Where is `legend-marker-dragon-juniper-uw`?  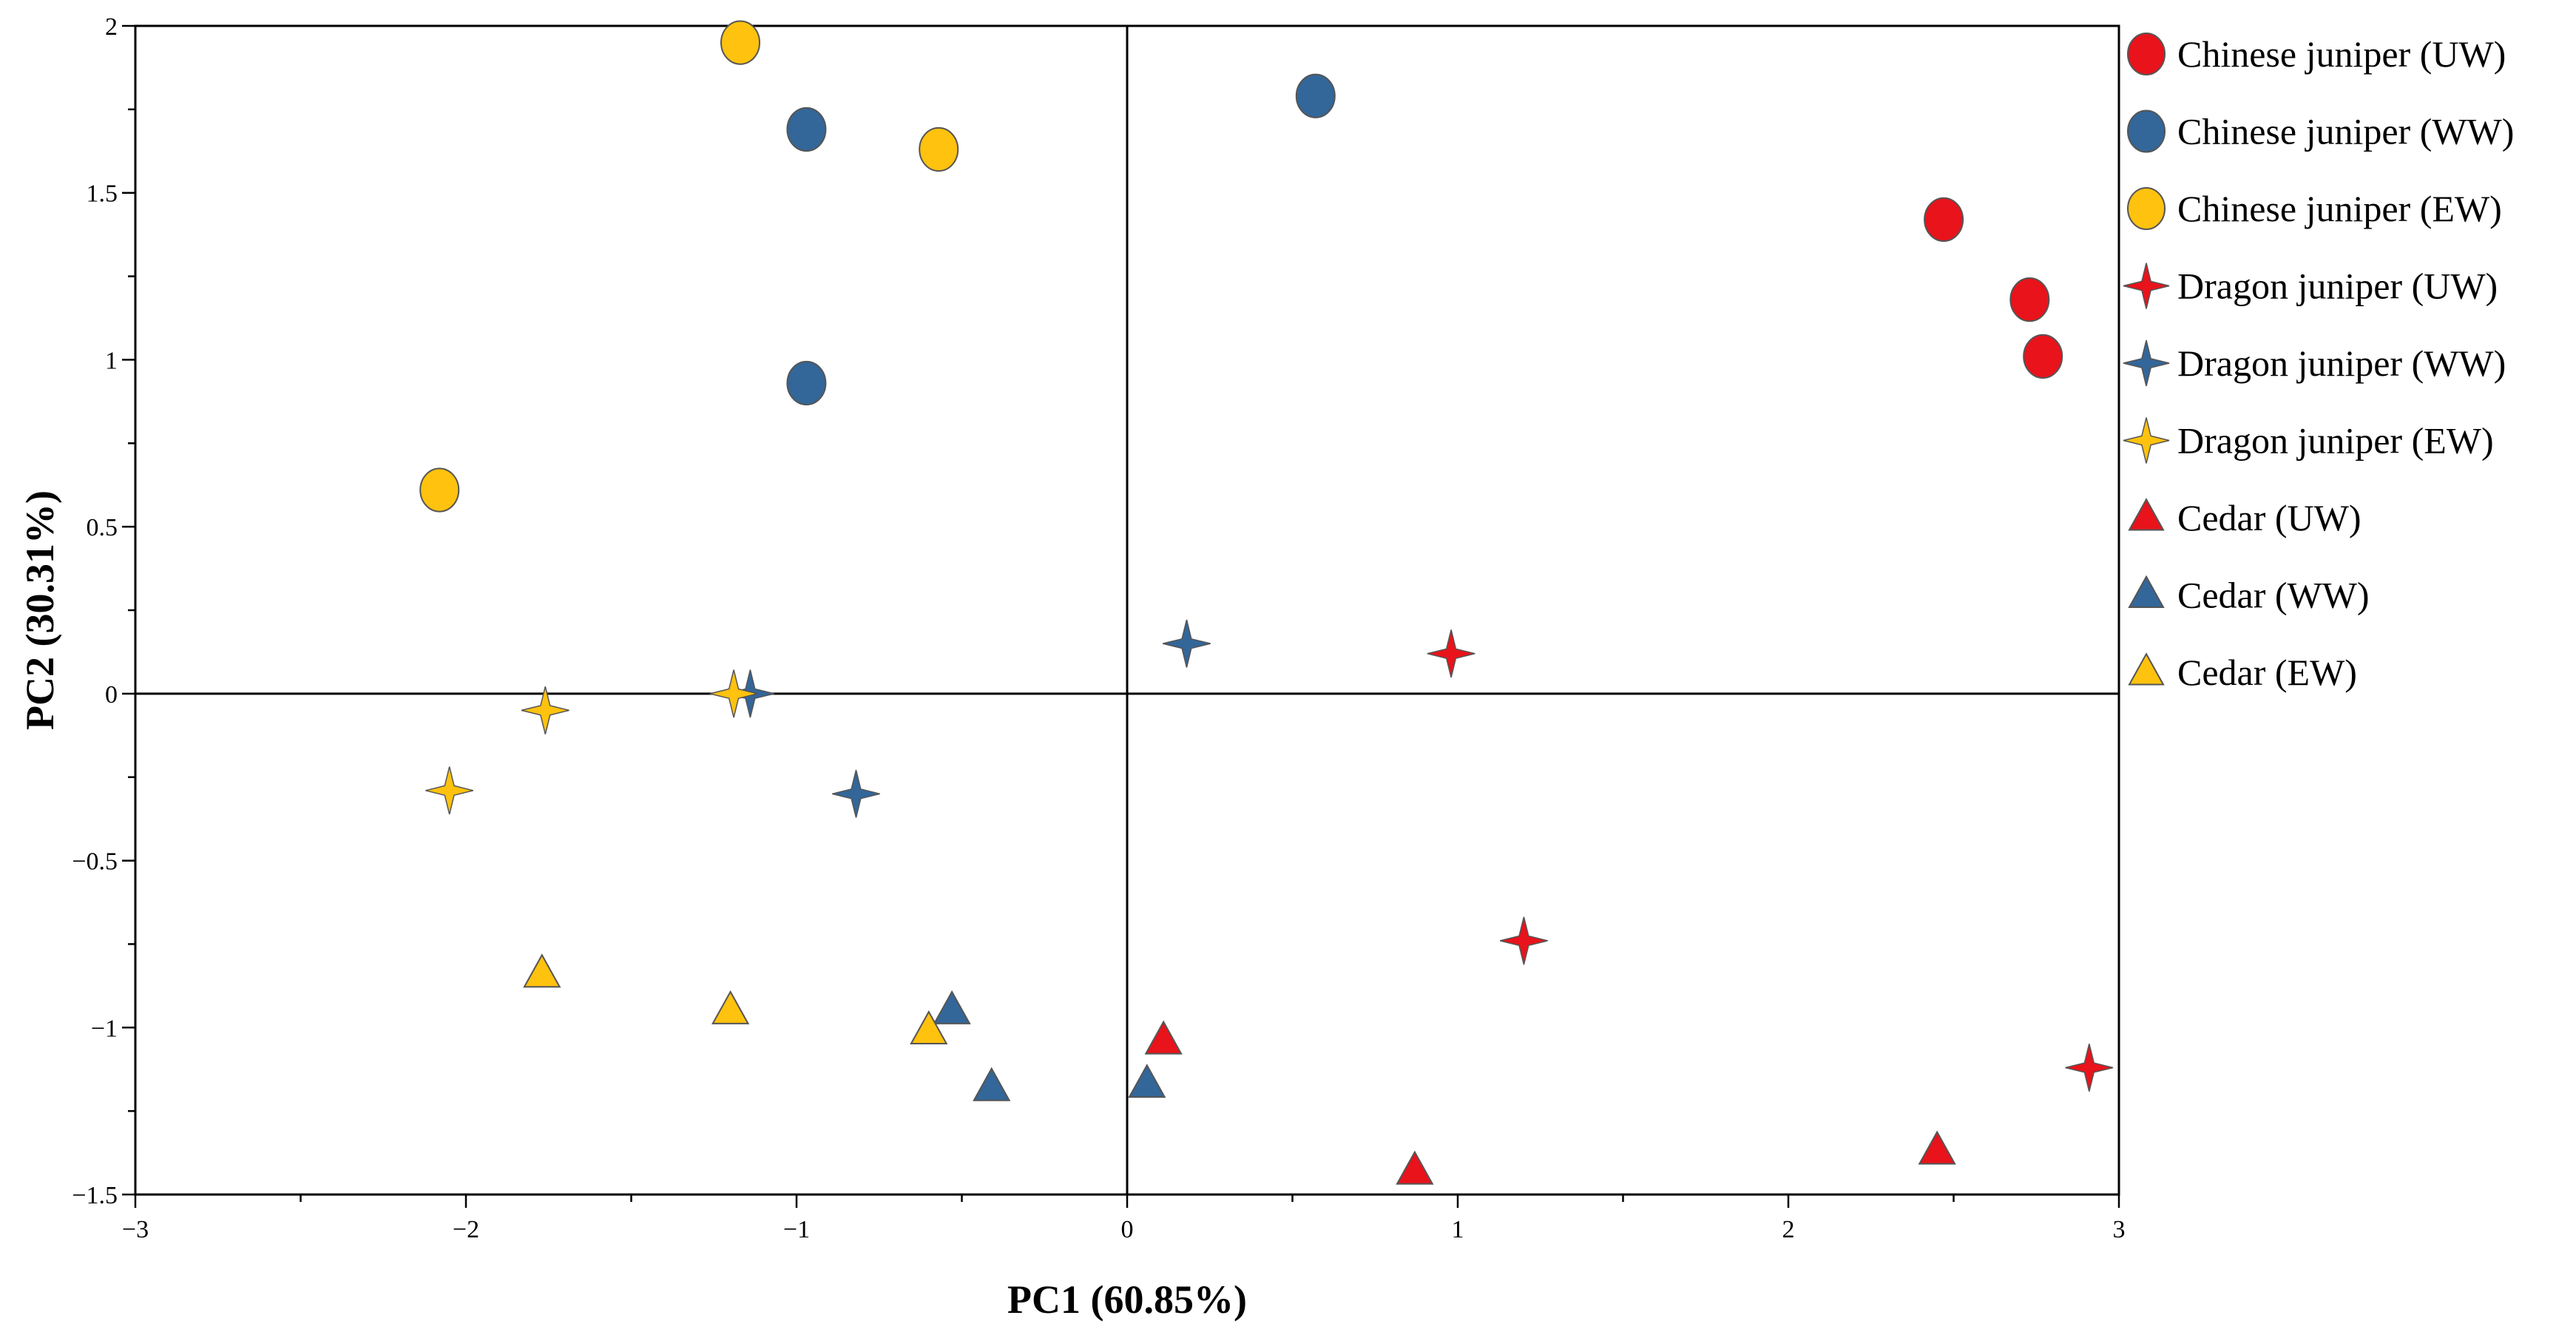 legend-marker-dragon-juniper-uw is located at coordinates (2146, 286).